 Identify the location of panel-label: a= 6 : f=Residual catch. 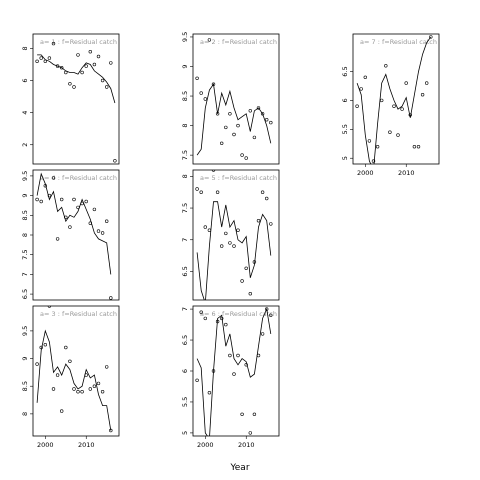
(238, 314).